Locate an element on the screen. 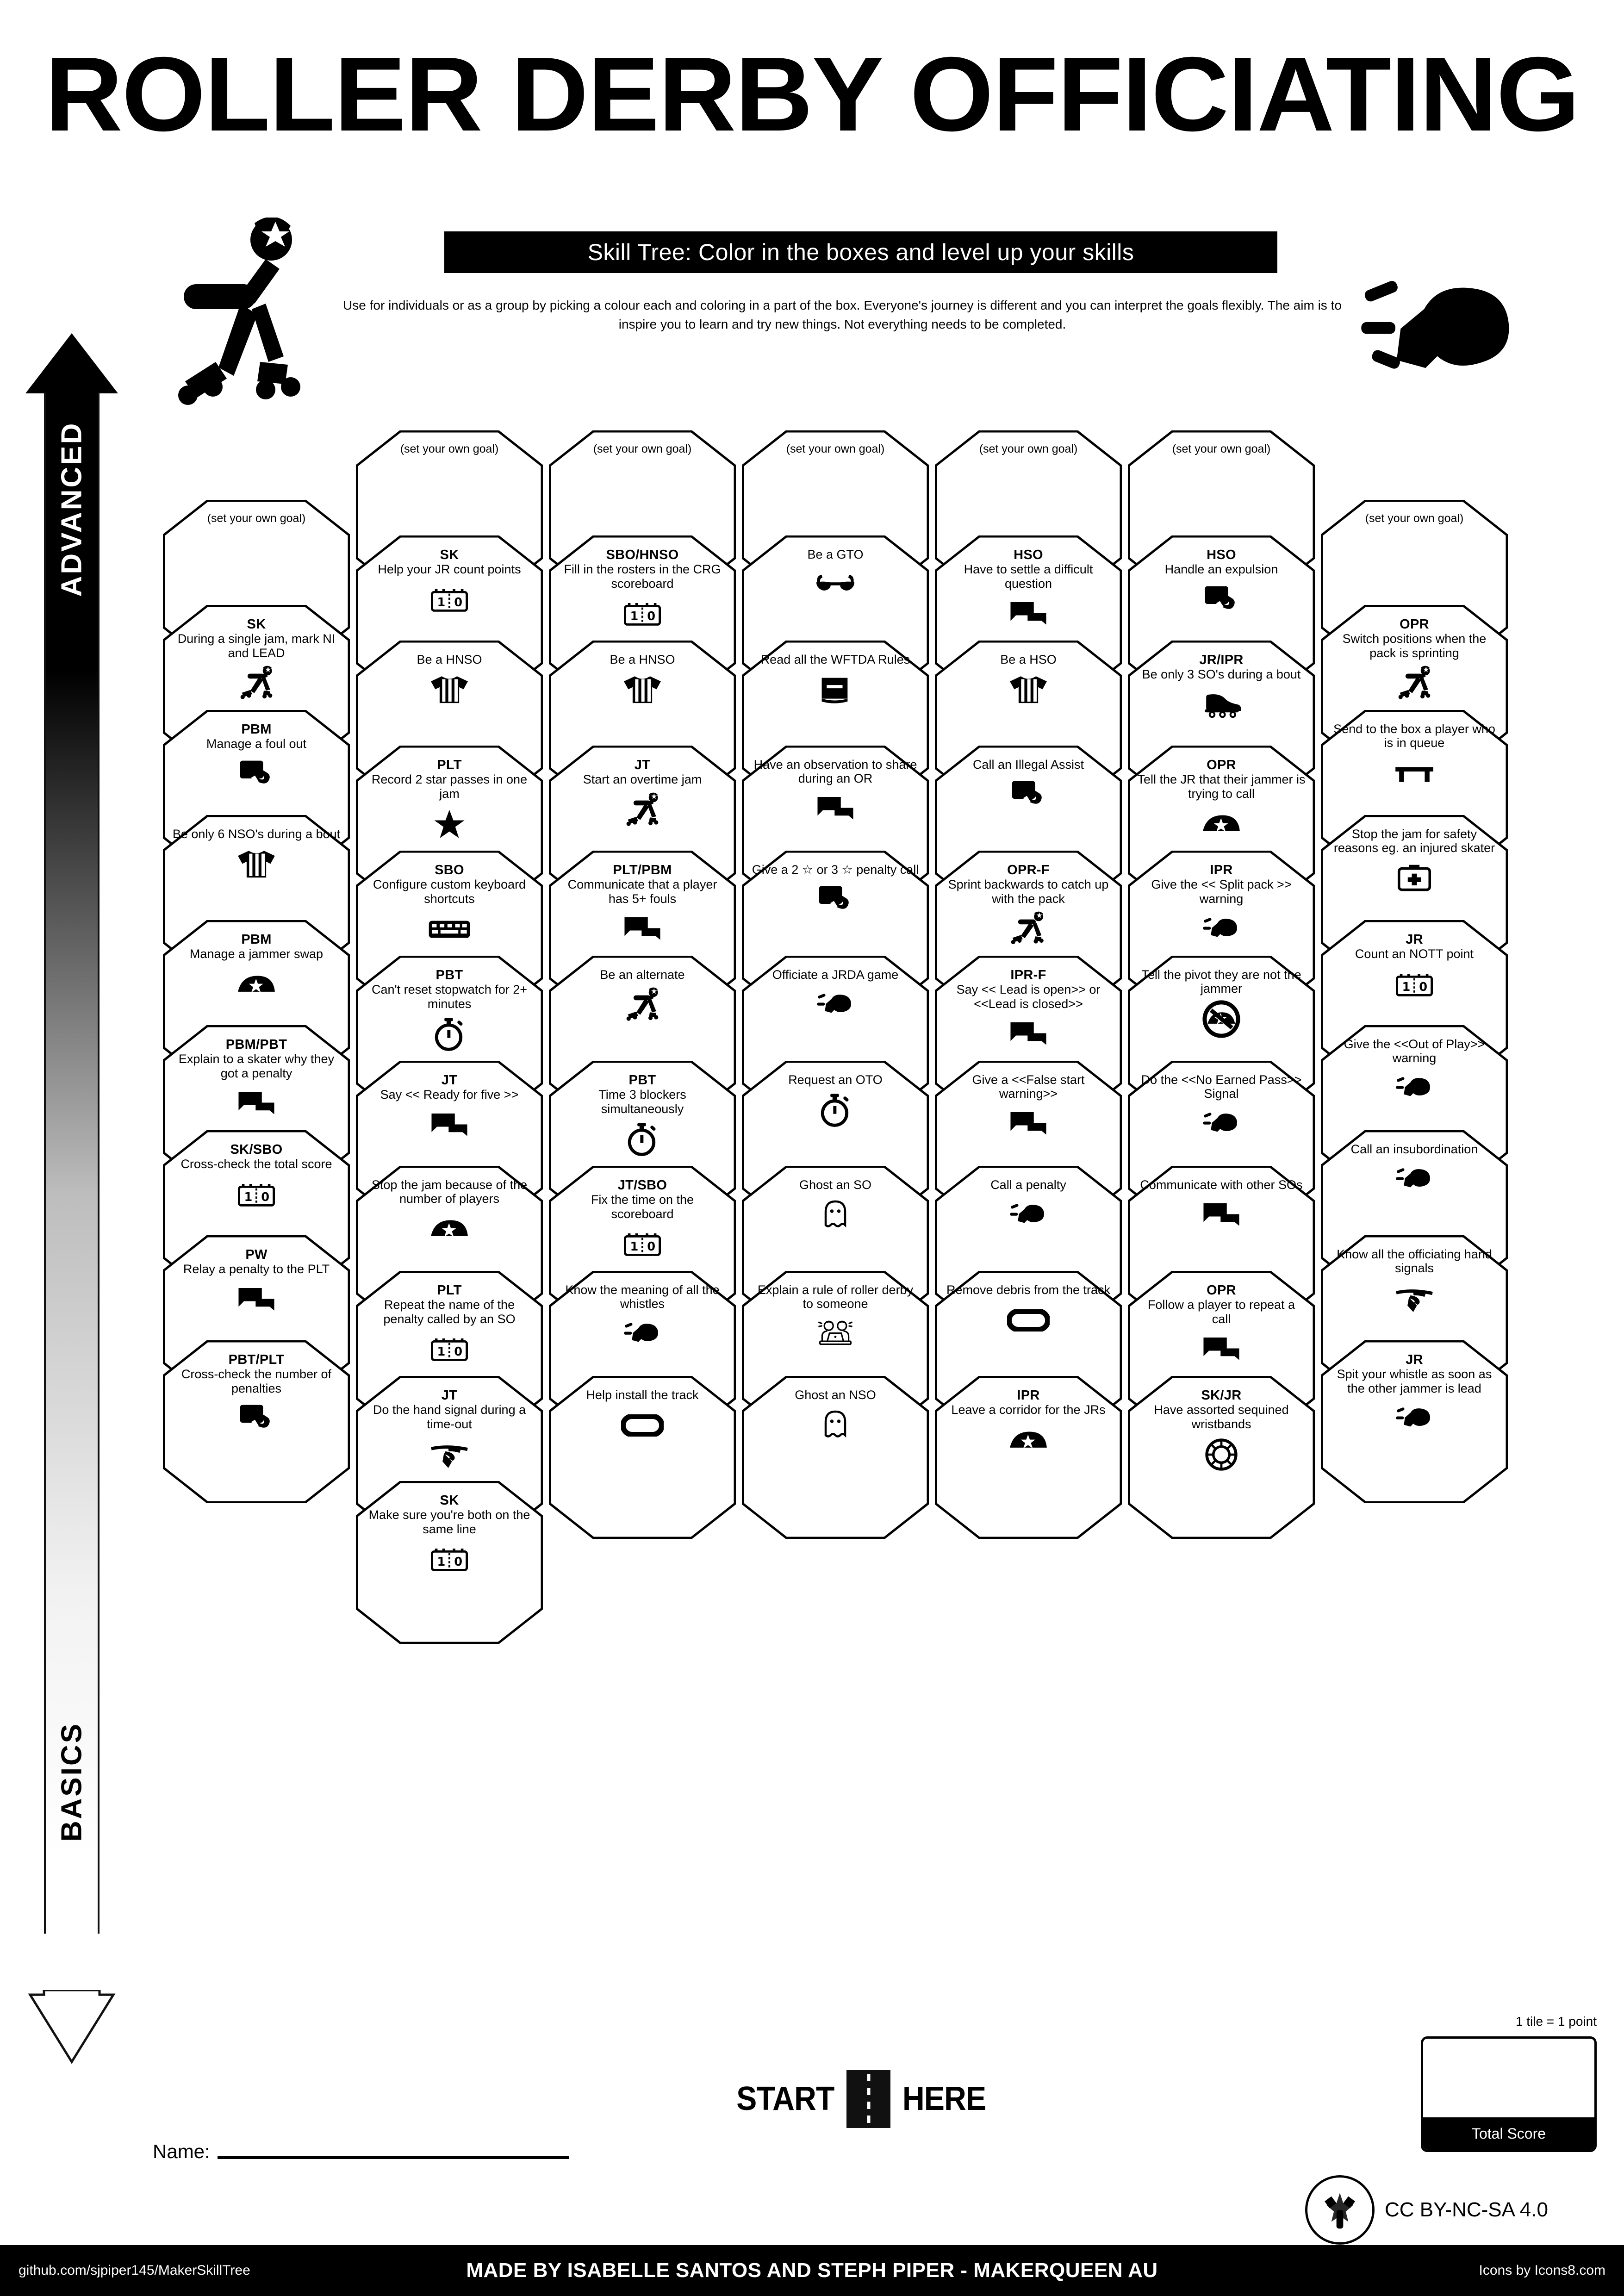 Image resolution: width=1624 pixels, height=2296 pixels. skill-tile: IPR Leave a corridor for the JRs is located at coordinates (1028, 1457).